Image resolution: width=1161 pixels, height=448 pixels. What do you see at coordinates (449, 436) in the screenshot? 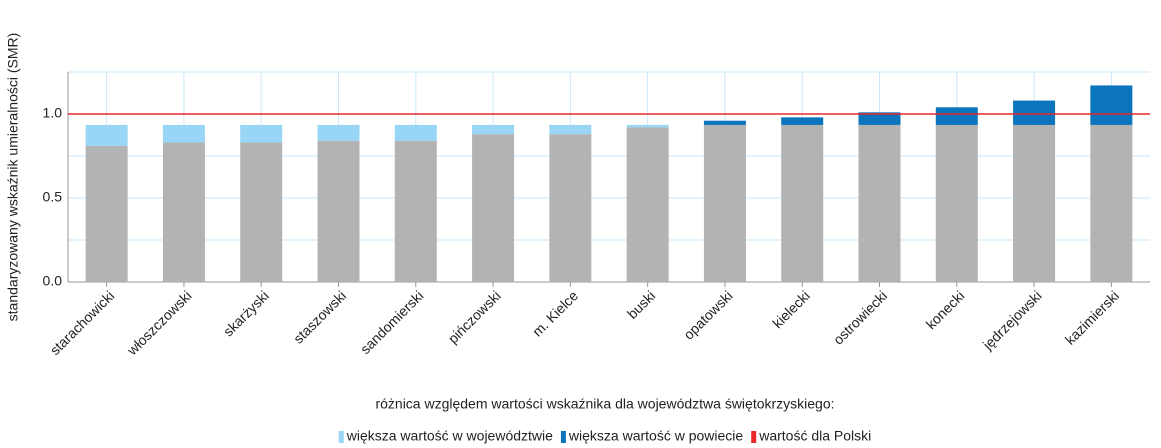
I see `legend-label: większa wartość w województwie` at bounding box center [449, 436].